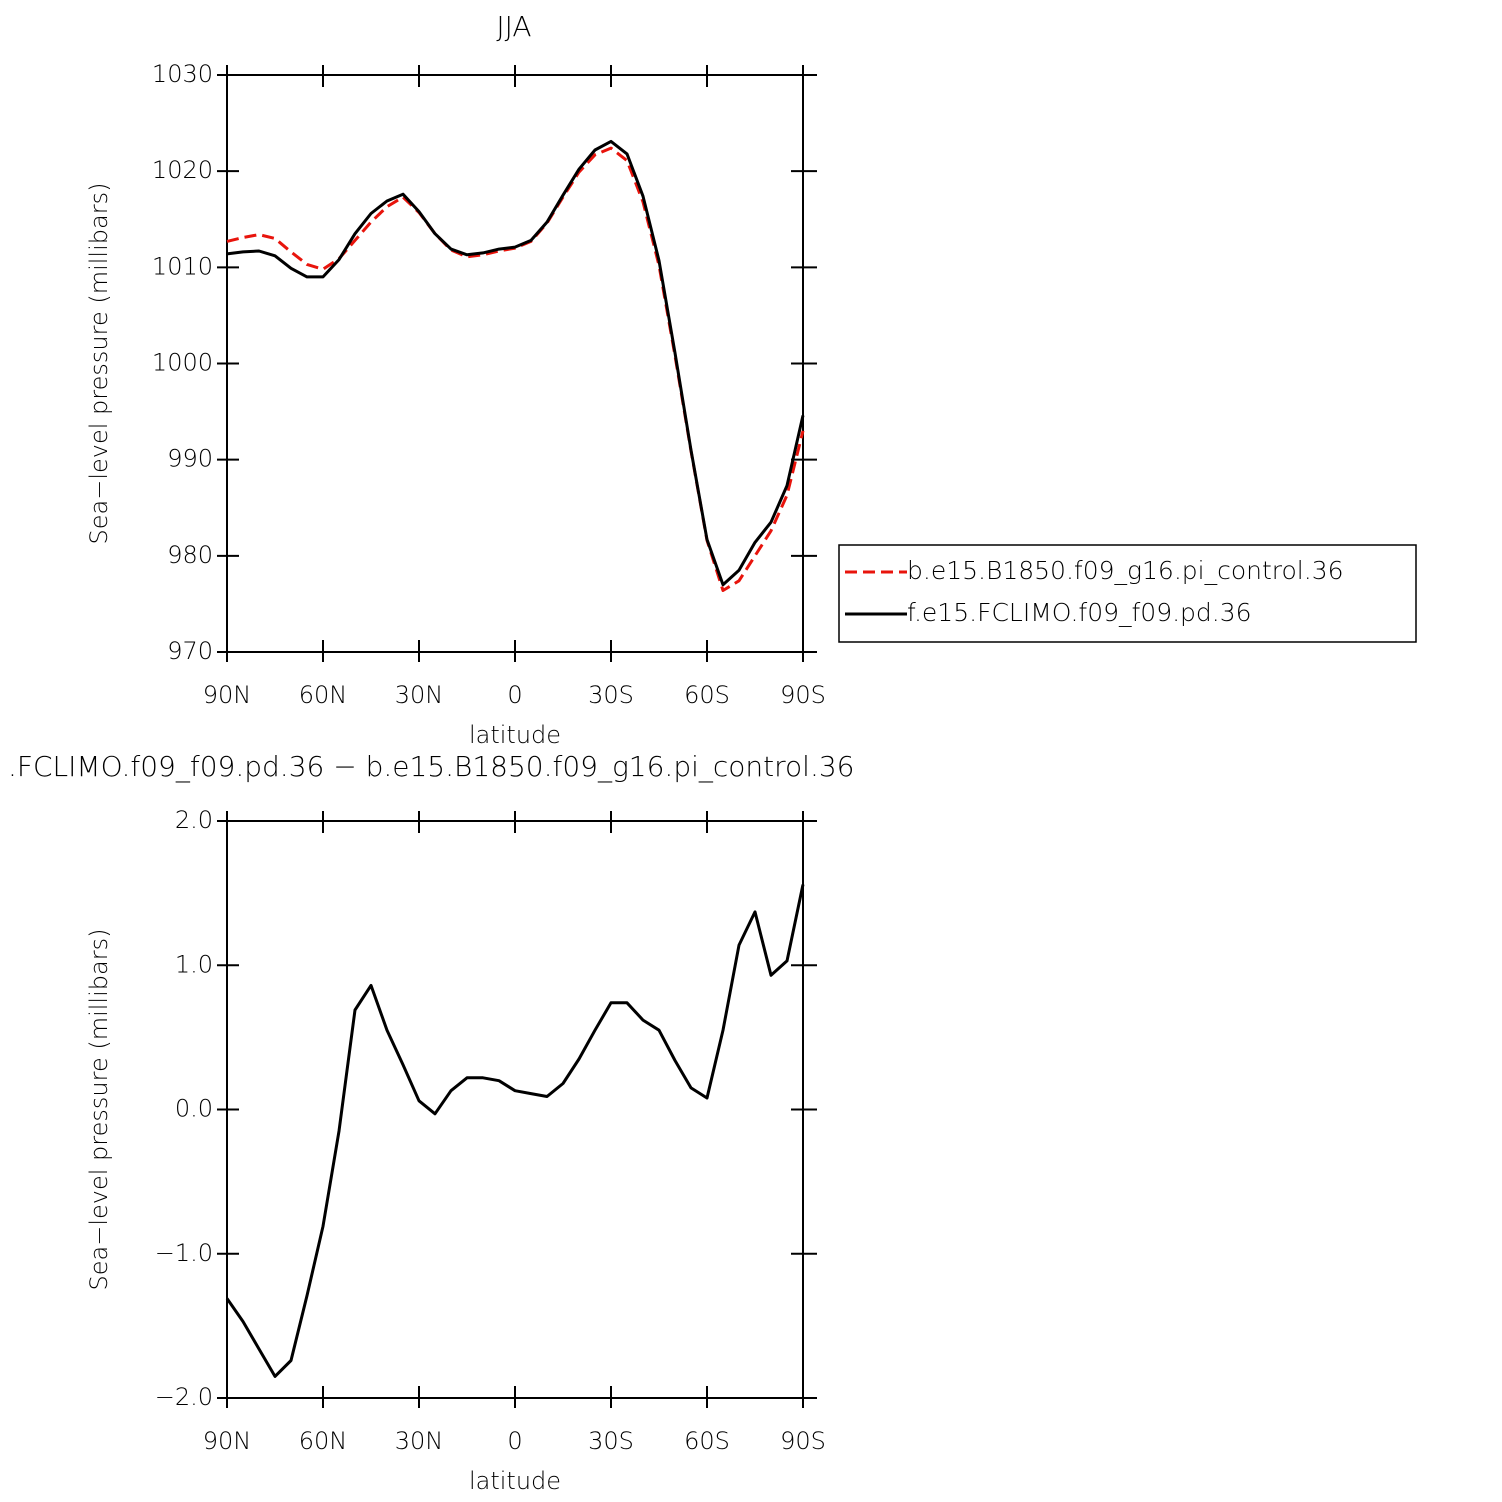 Image resolution: width=1502 pixels, height=1502 pixels. I want to click on chart-title: JJA, so click(513, 26).